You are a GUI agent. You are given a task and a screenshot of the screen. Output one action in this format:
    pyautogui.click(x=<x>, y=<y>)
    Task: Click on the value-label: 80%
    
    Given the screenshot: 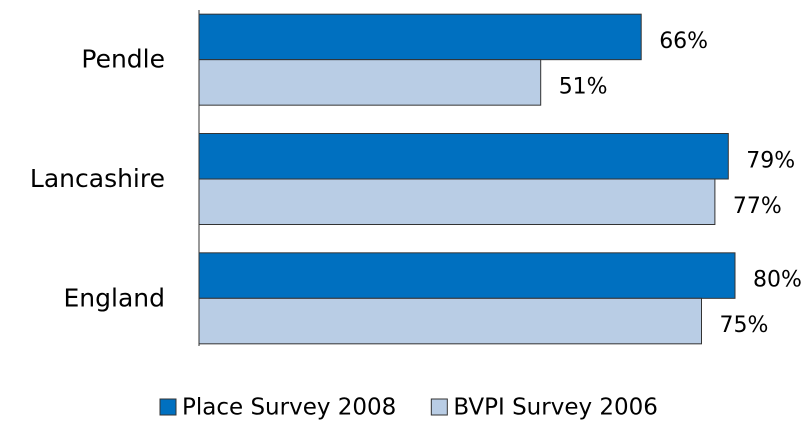 What is the action you would take?
    pyautogui.click(x=777, y=280)
    